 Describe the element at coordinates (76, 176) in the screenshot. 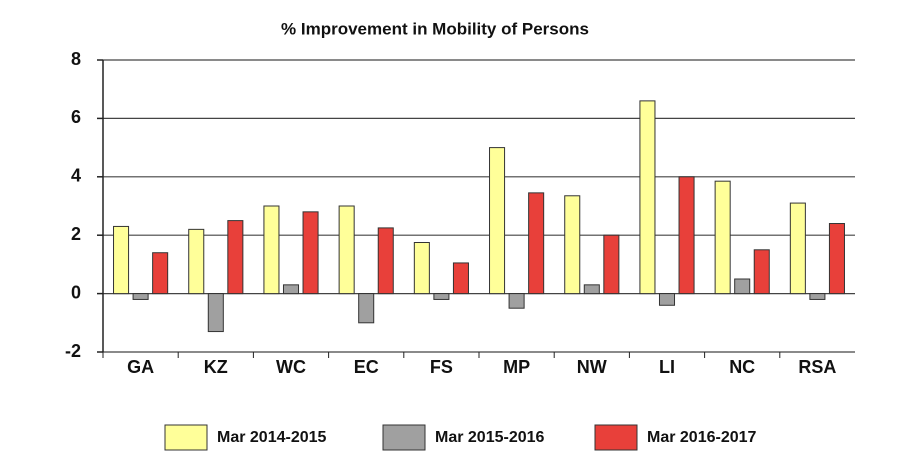

I see `y-tick-label: 4` at that location.